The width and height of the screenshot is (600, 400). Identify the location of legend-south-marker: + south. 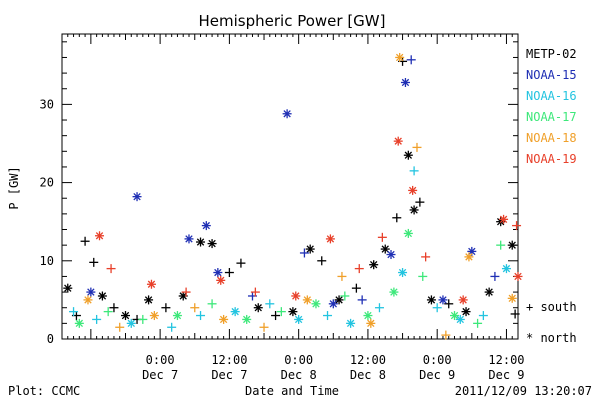
(551, 307).